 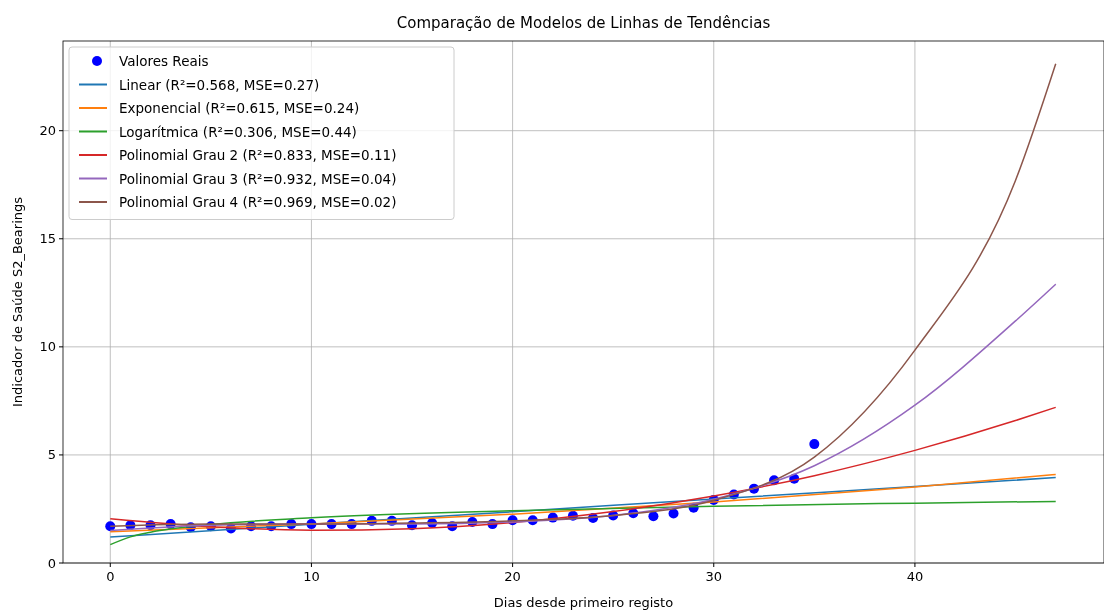 What do you see at coordinates (583, 23) in the screenshot?
I see `chart-title: Comparação de Modelos de Linhas de Tendências` at bounding box center [583, 23].